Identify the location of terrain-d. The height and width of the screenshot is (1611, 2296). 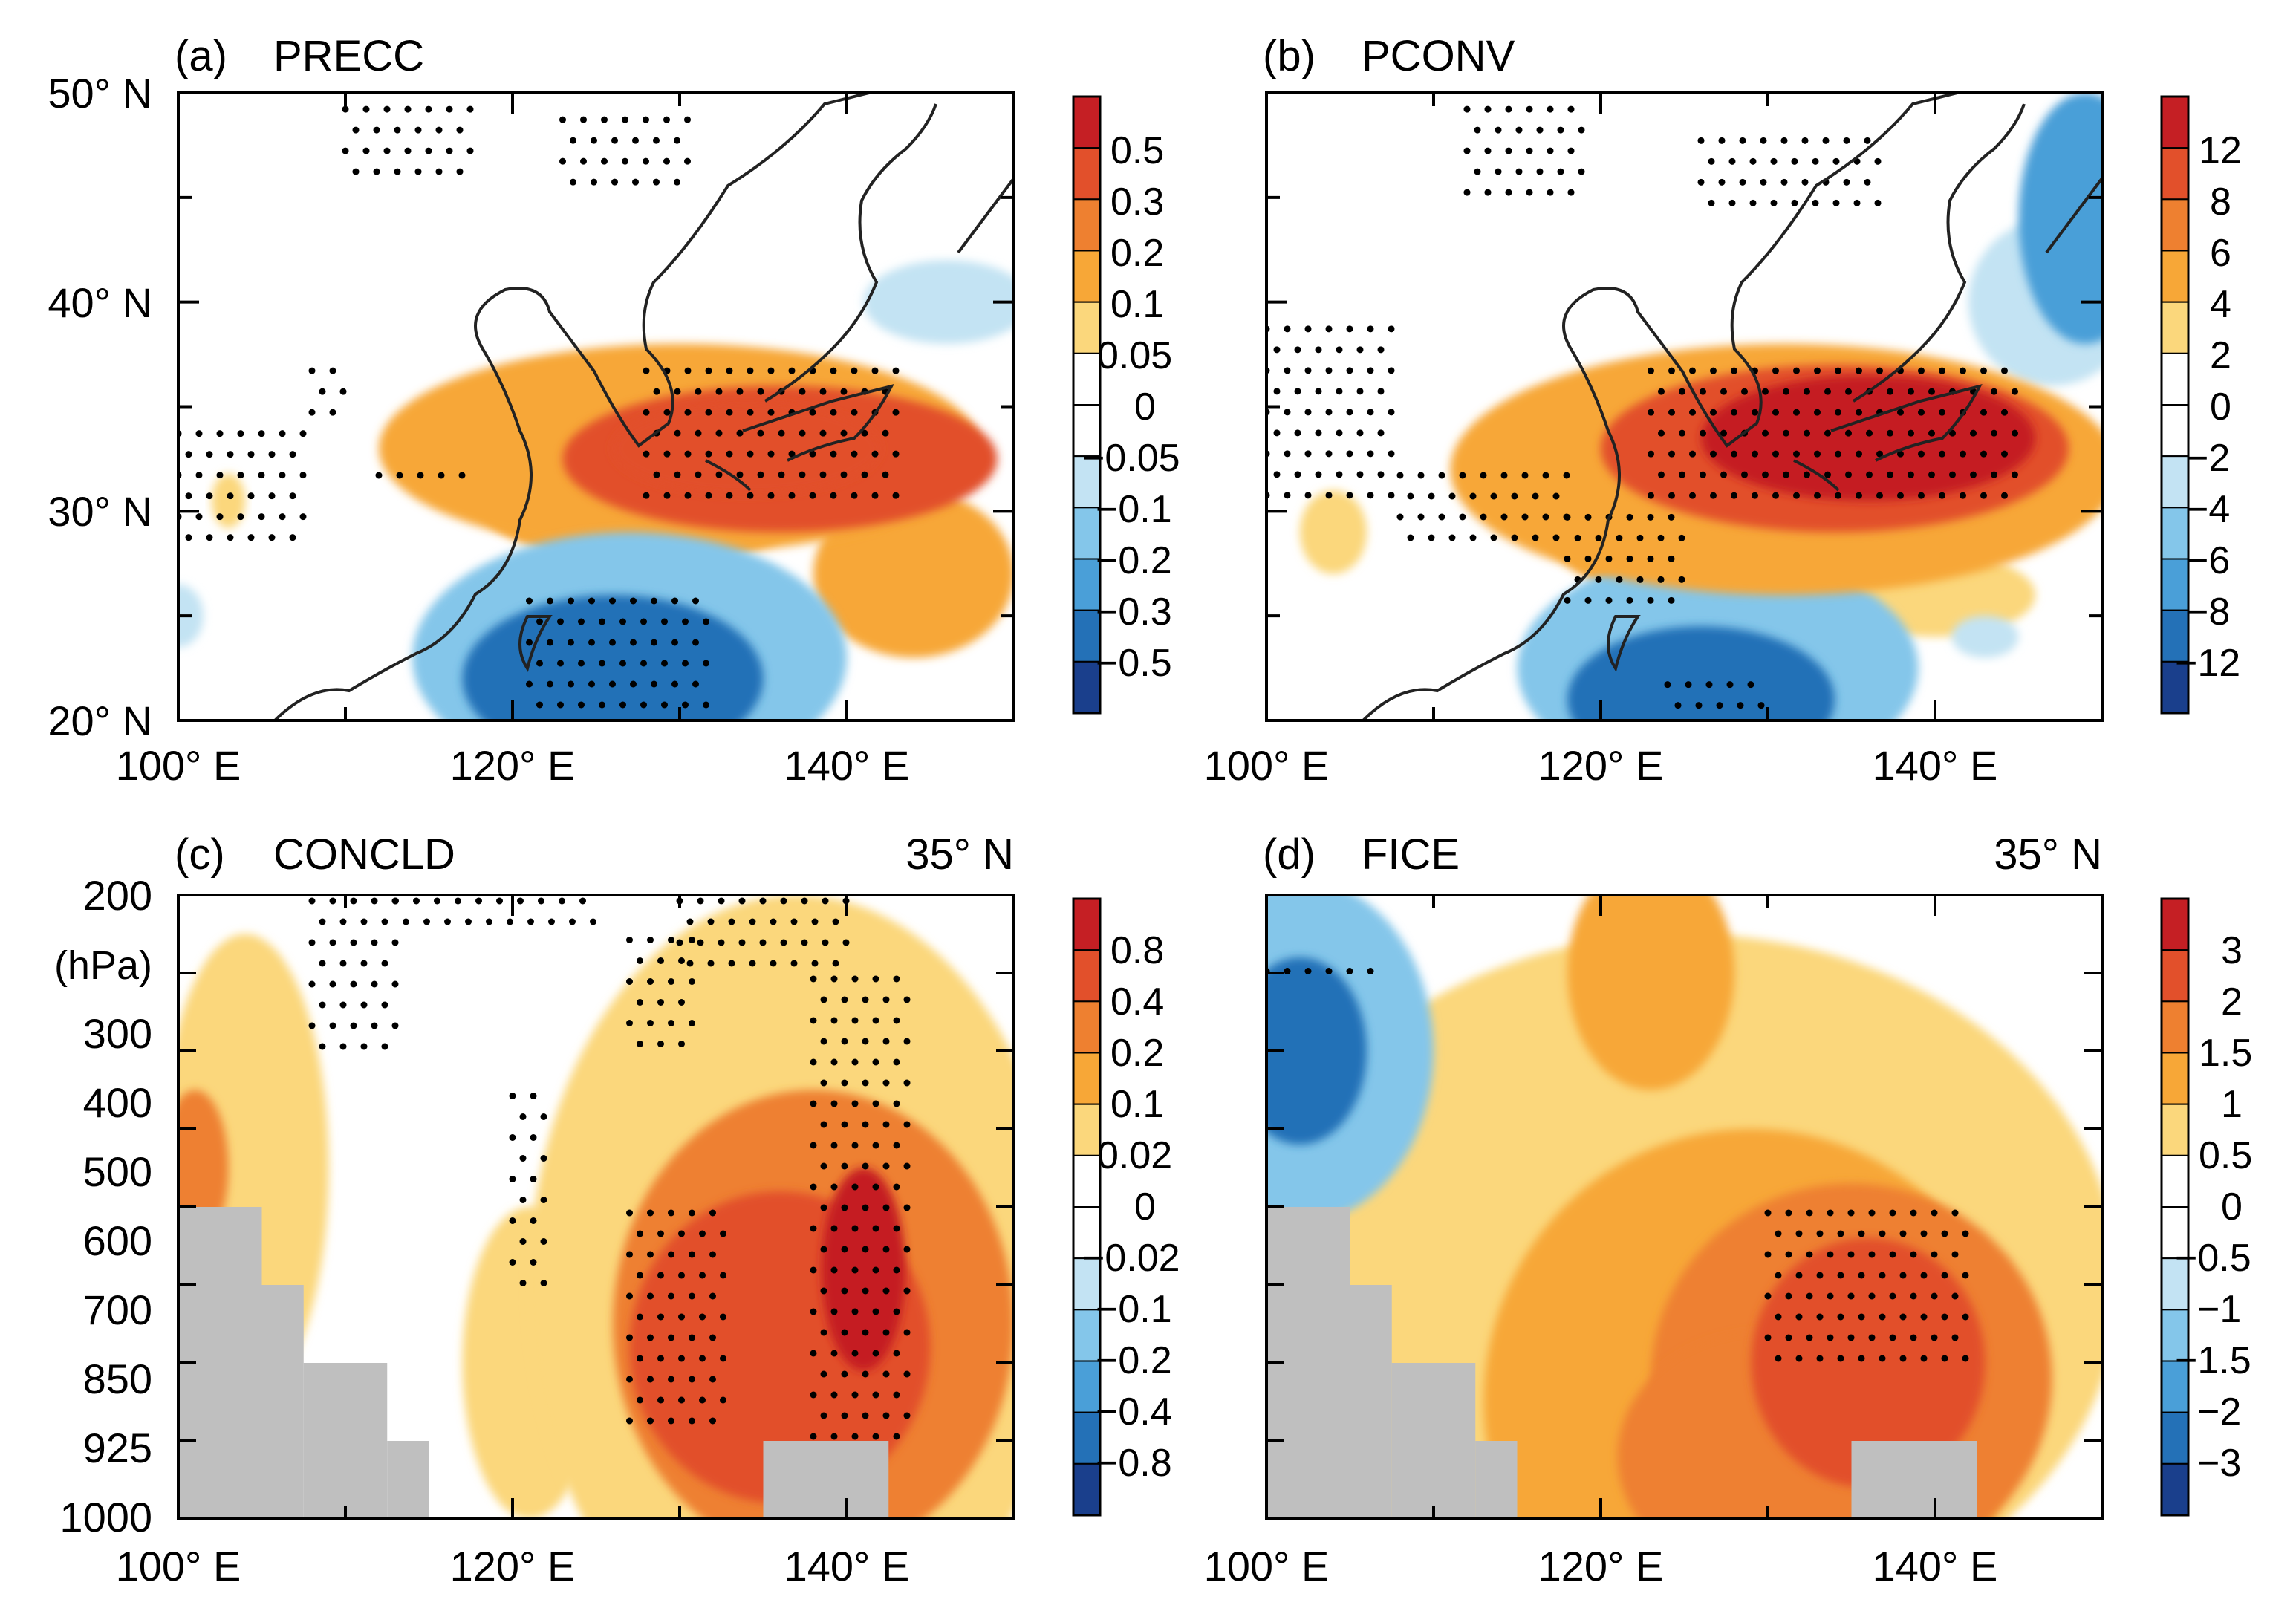
(1621, 1363).